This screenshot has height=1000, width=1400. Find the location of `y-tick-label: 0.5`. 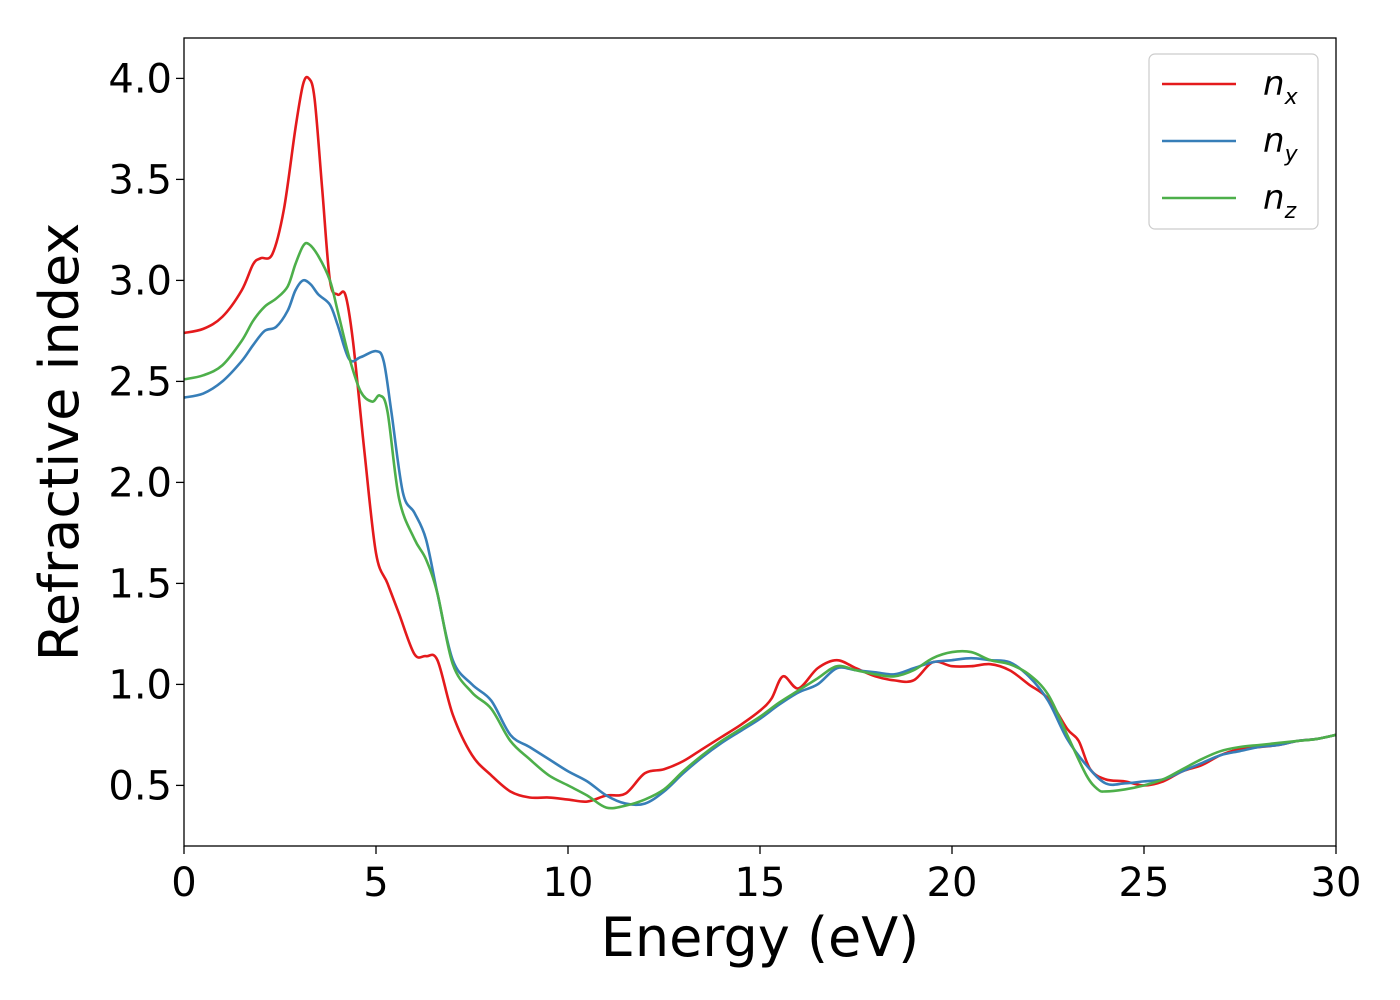

y-tick-label: 0.5 is located at coordinates (140, 786).